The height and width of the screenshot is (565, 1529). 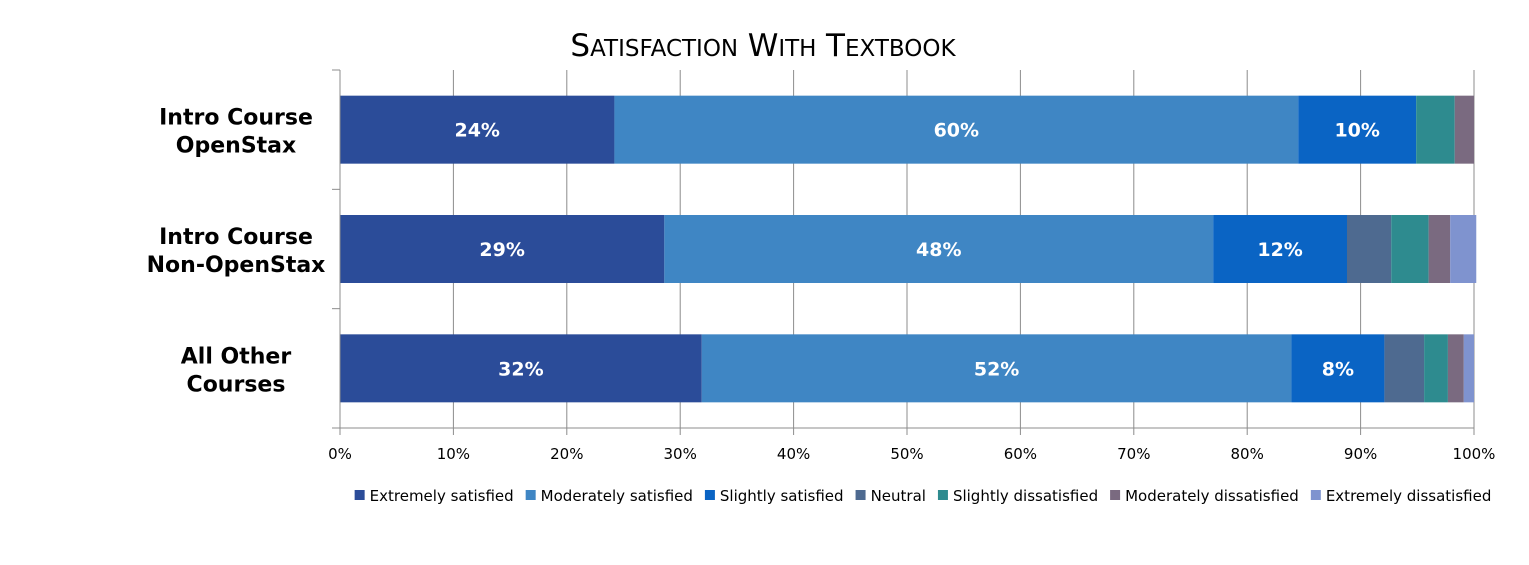 I want to click on x-tick-label: 60%, so click(x=1020, y=454).